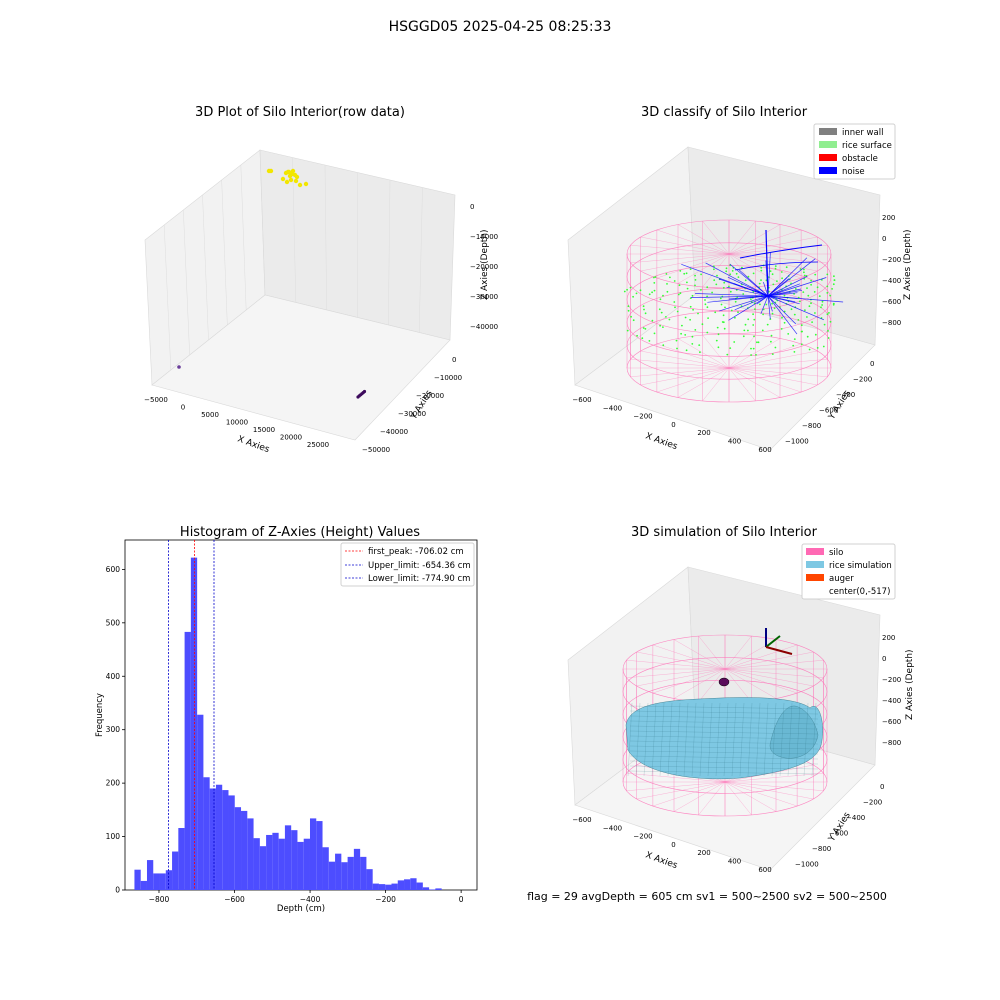 This screenshot has width=1000, height=1000. What do you see at coordinates (703, 433) in the screenshot?
I see `x-tick-label: 200` at bounding box center [703, 433].